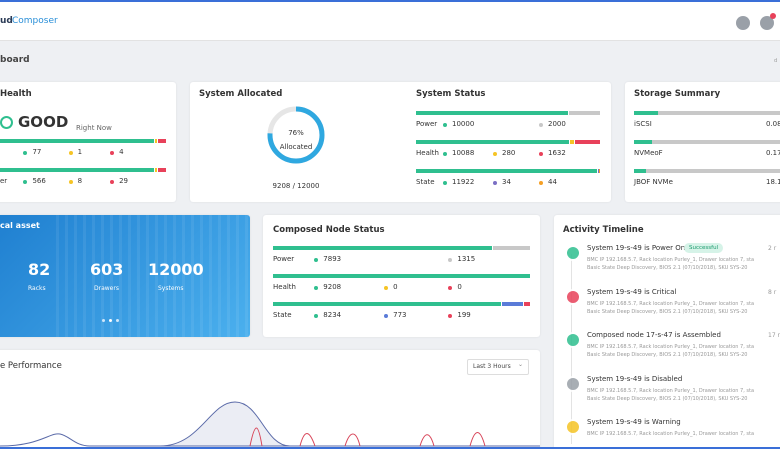  I want to click on row-value: 773, so click(400, 315).